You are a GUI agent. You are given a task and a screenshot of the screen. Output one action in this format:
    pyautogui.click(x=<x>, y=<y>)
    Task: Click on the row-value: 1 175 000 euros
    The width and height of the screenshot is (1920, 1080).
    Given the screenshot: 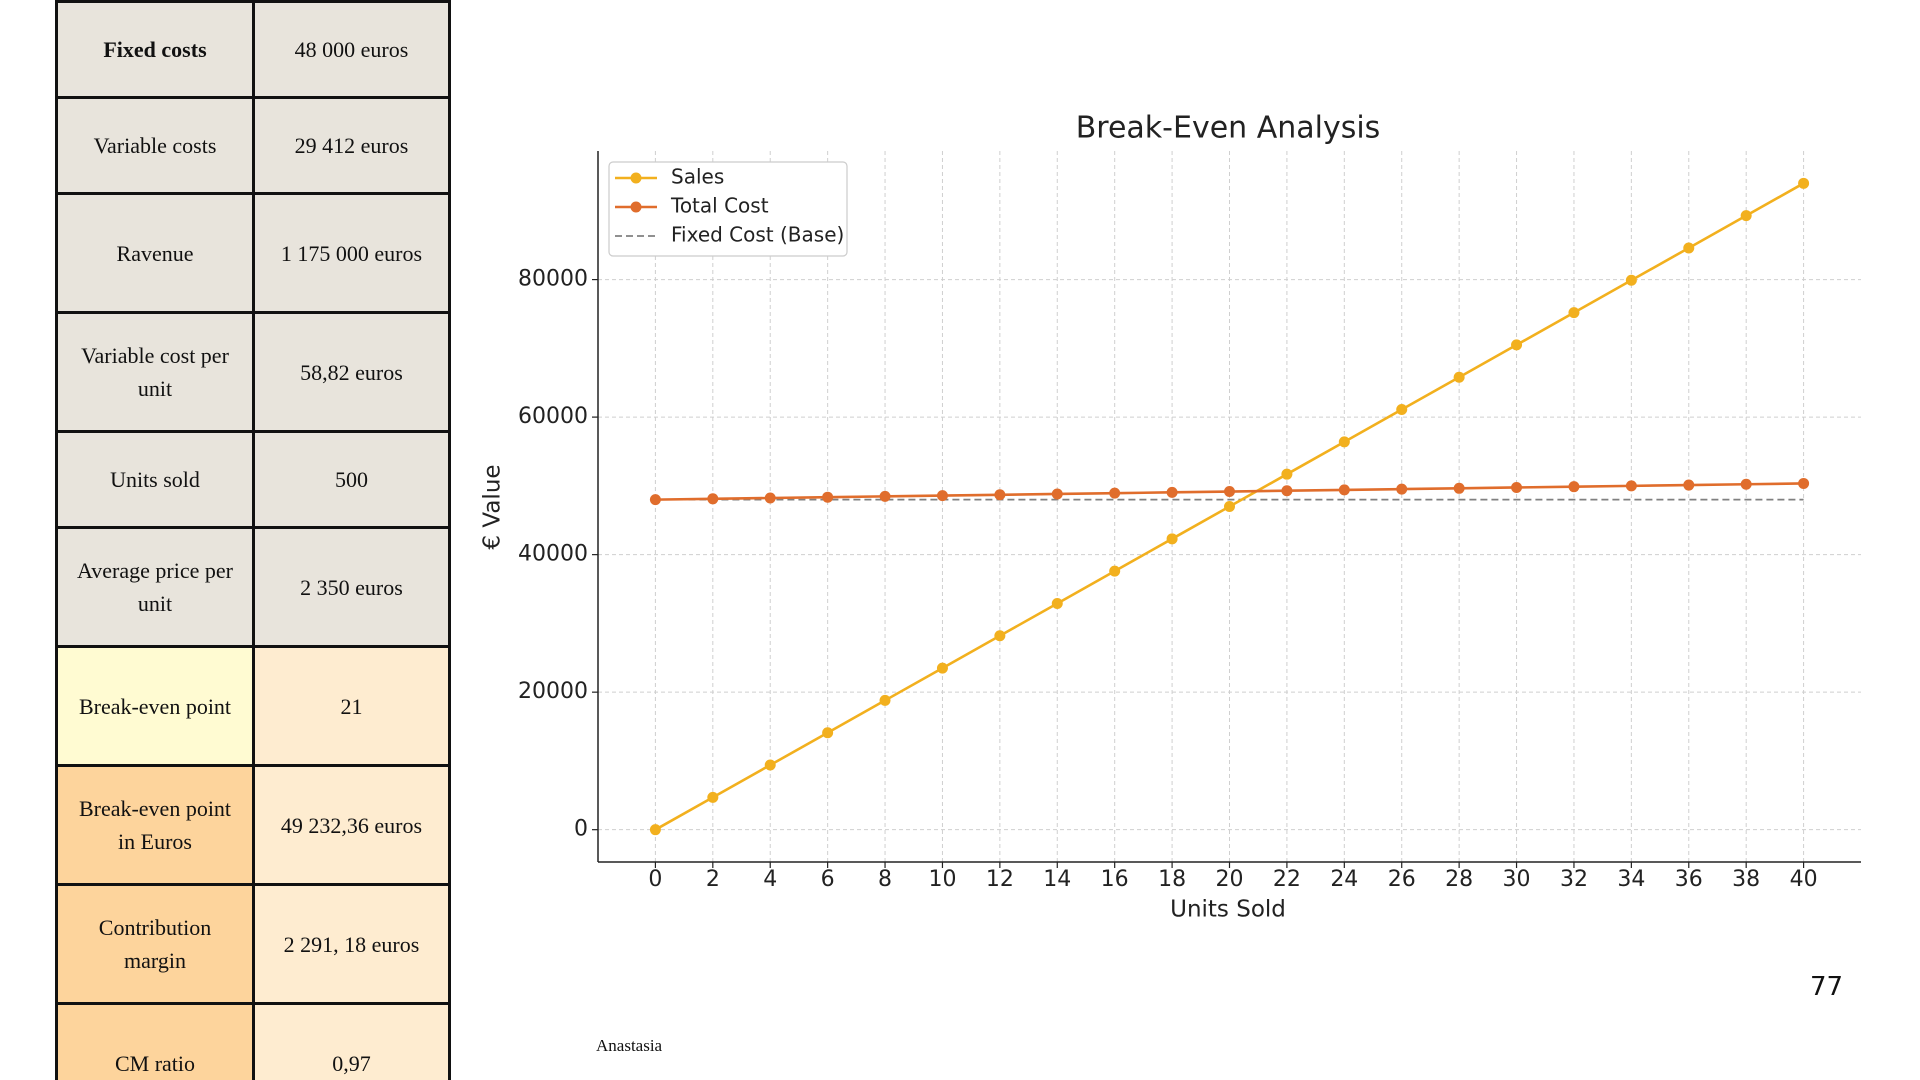 What is the action you would take?
    pyautogui.click(x=351, y=253)
    